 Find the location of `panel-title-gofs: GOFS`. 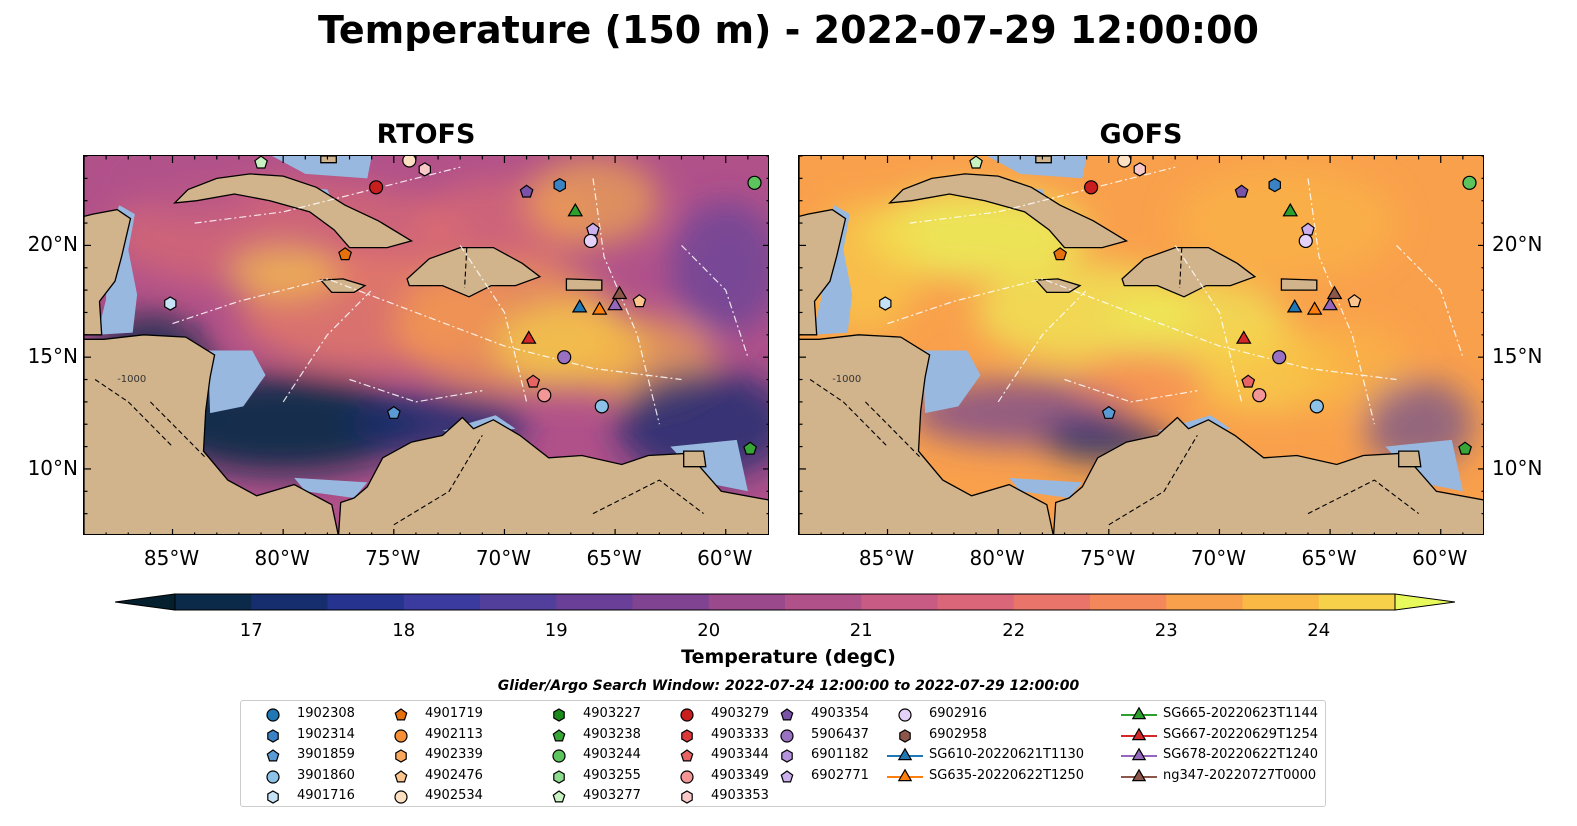

panel-title-gofs: GOFS is located at coordinates (1141, 134).